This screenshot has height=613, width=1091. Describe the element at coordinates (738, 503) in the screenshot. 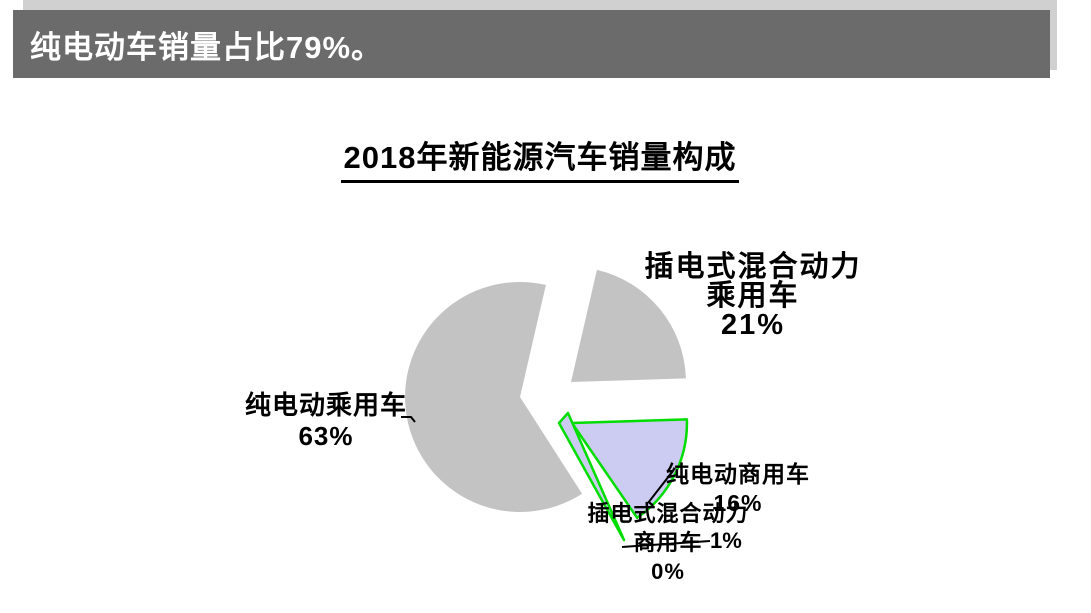

I see `label-bev-commercial-value: 16%` at that location.